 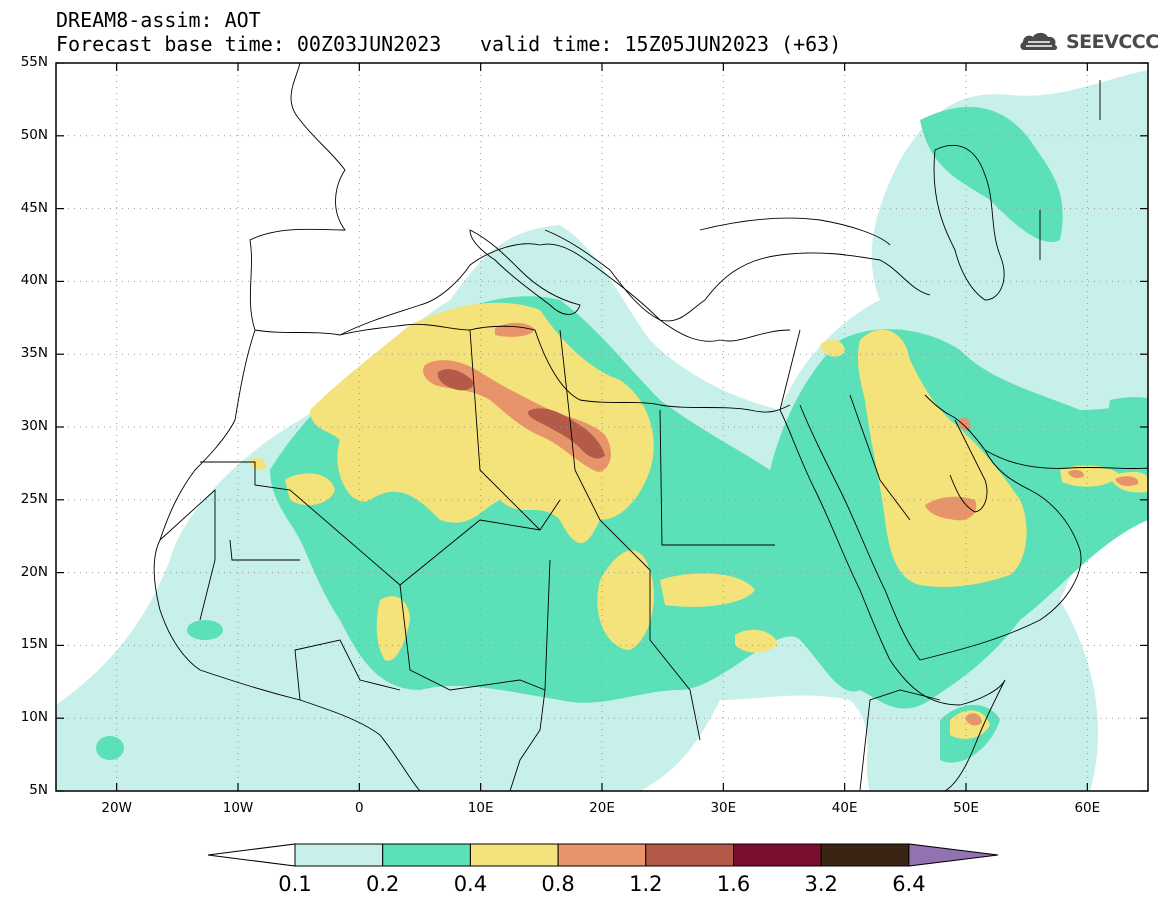 I want to click on lat-label: 40N, so click(x=34, y=280).